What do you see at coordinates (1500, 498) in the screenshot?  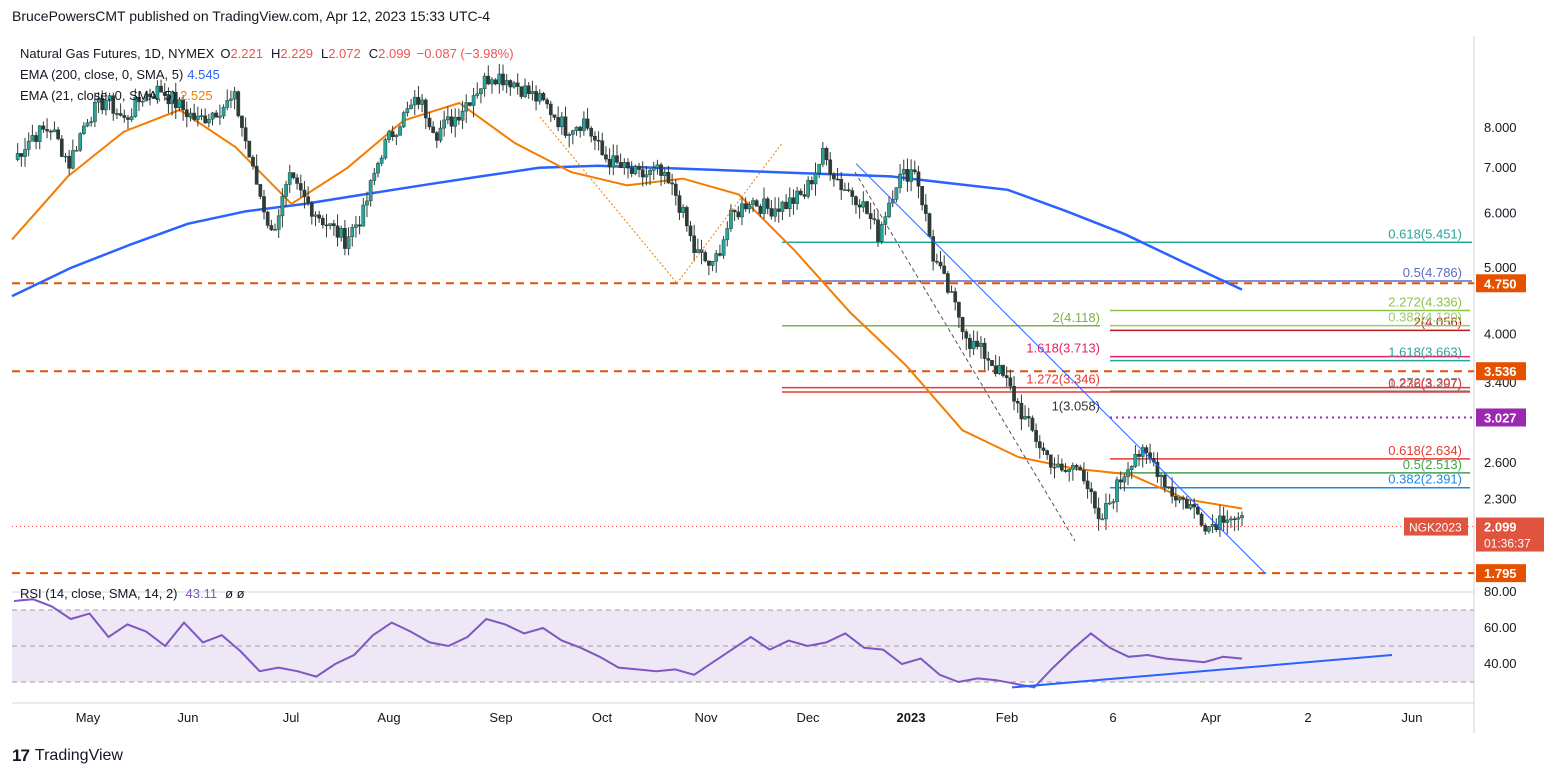 I see `price-tick: 2.300` at bounding box center [1500, 498].